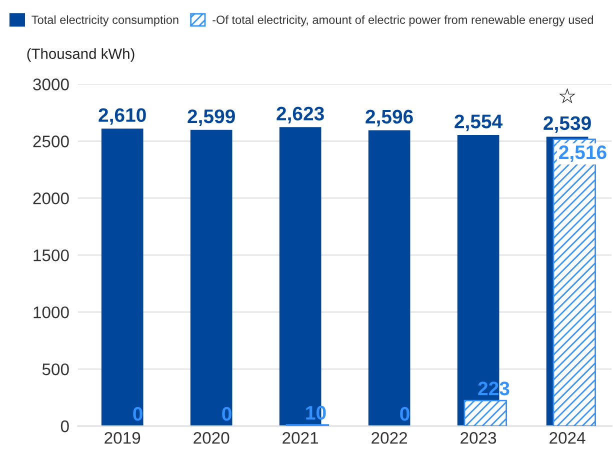  I want to click on x-tick-label: 2019, so click(122, 438).